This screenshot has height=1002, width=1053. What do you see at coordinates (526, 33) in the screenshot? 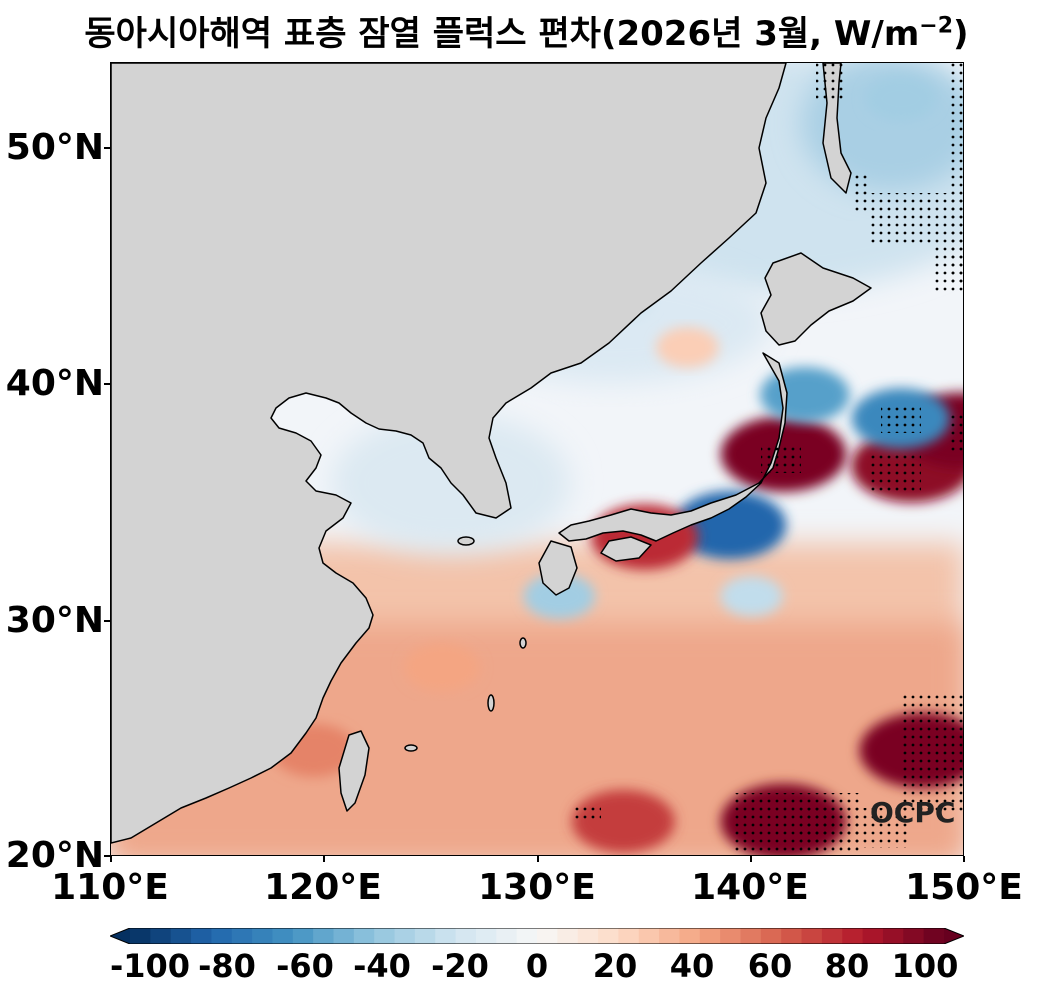
I see `map-title: 동아시아해역 표층 잠열 플럭스 편차(2026년 3월, W/m−2)` at bounding box center [526, 33].